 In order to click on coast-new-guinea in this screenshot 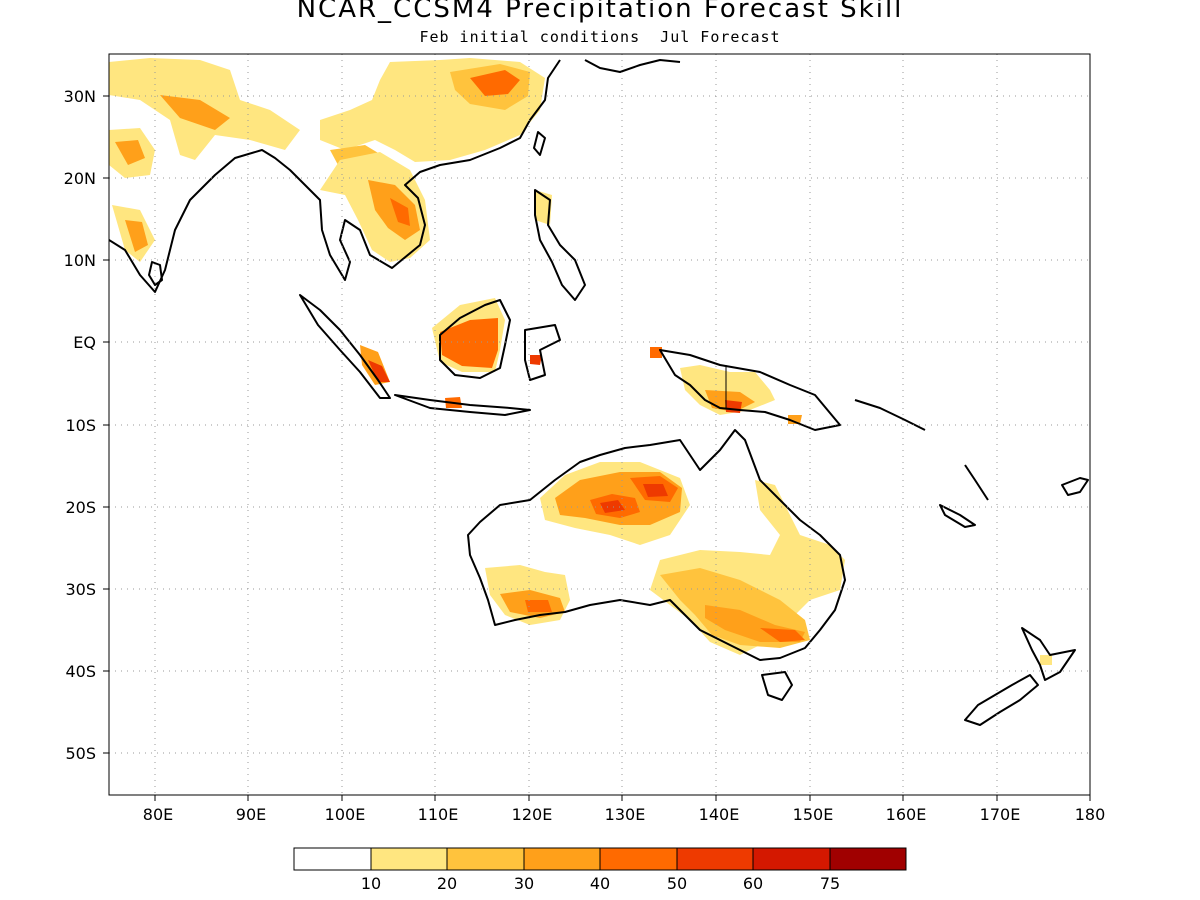, I will do `click(750, 390)`.